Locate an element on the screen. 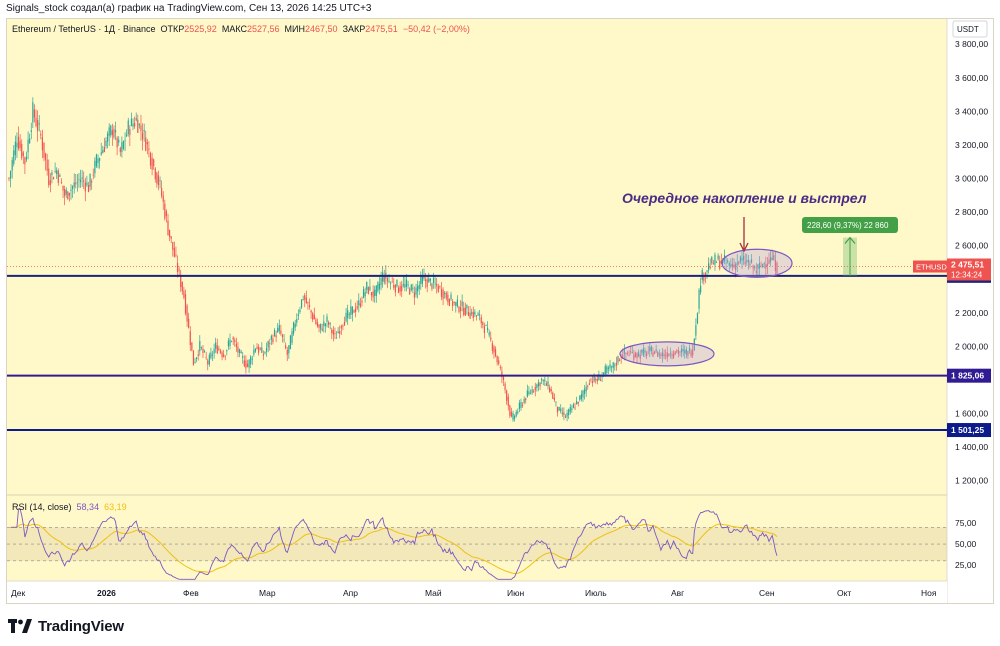 This screenshot has height=646, width=1000. brand-name: TradingView is located at coordinates (81, 626).